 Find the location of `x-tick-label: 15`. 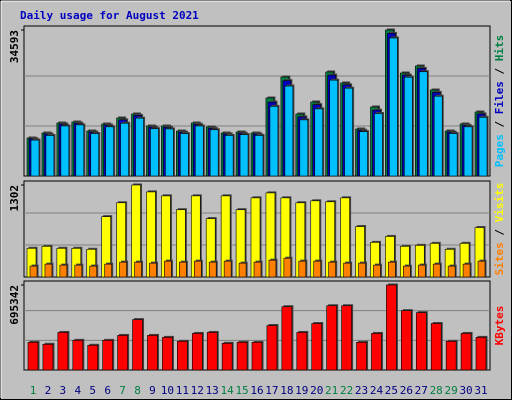

x-tick-label: 15 is located at coordinates (241, 390).